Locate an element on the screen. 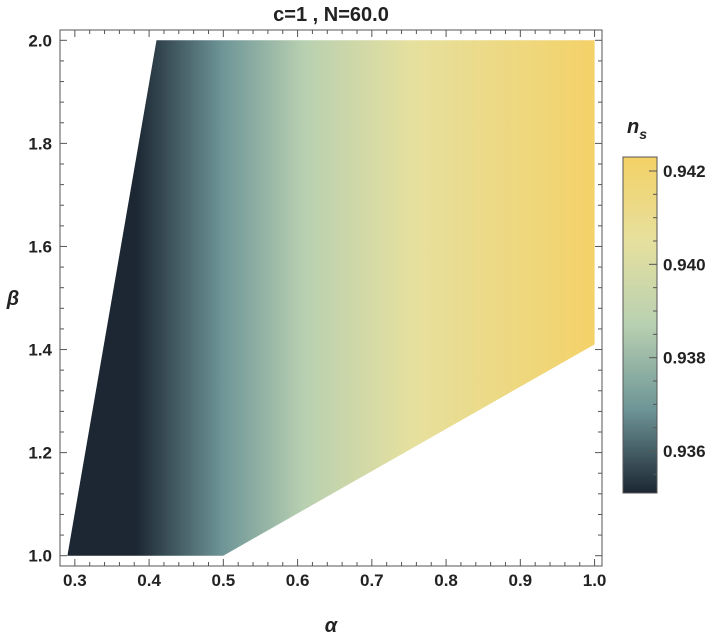  x-tick-label: 0.4 is located at coordinates (149, 580).